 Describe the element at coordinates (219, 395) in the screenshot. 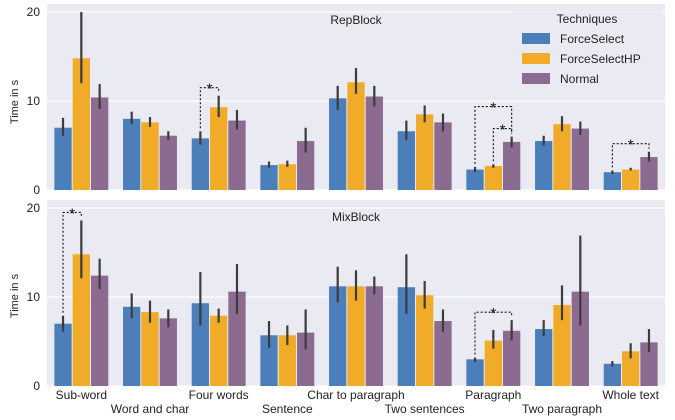

I see `x-tick-label-four-words: Four words` at that location.